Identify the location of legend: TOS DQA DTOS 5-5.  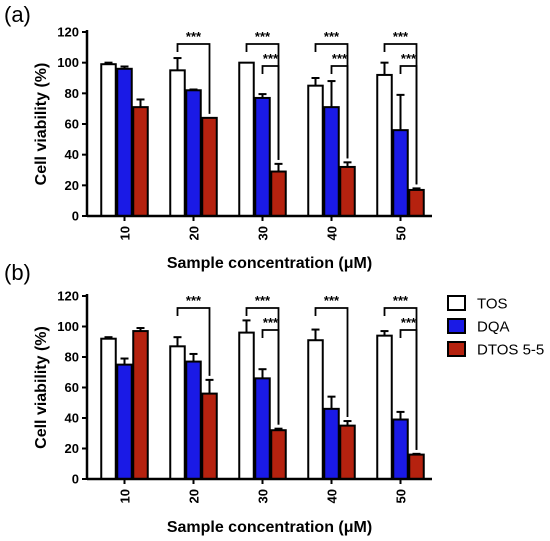
(495, 327).